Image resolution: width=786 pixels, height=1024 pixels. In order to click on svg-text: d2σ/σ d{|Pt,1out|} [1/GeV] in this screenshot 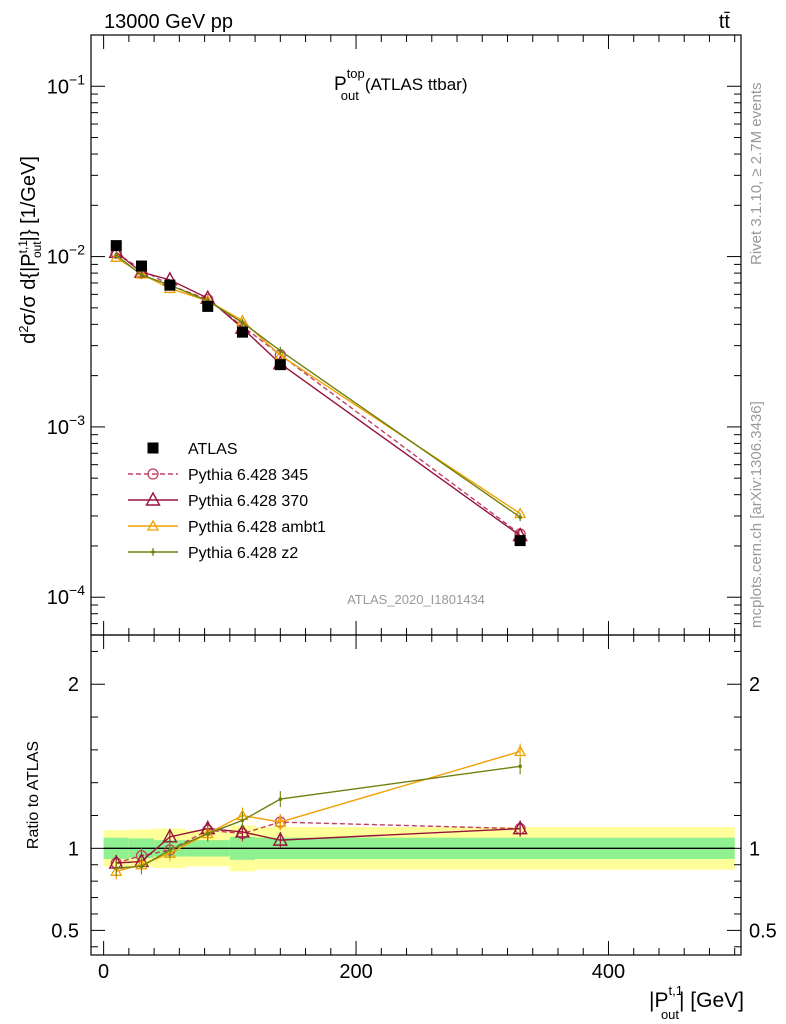, I will do `click(30, 250)`.